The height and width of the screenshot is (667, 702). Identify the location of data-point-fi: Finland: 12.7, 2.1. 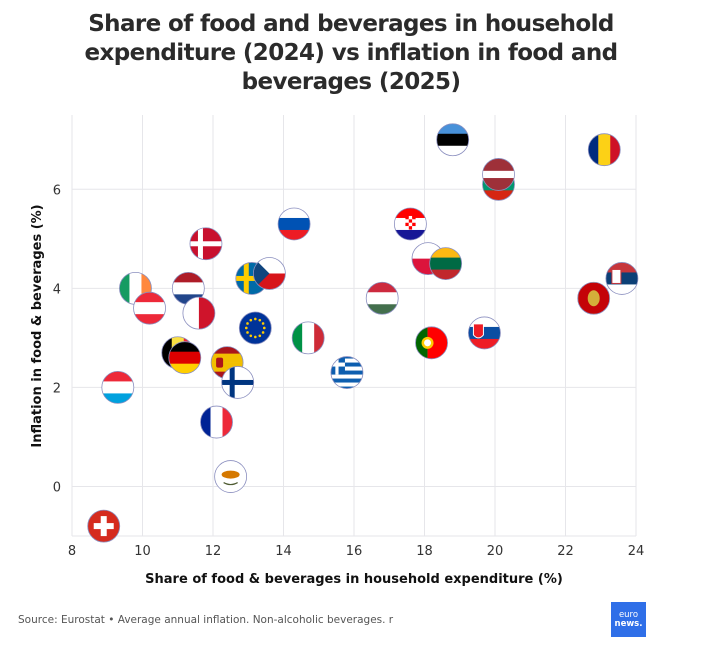
(238, 382).